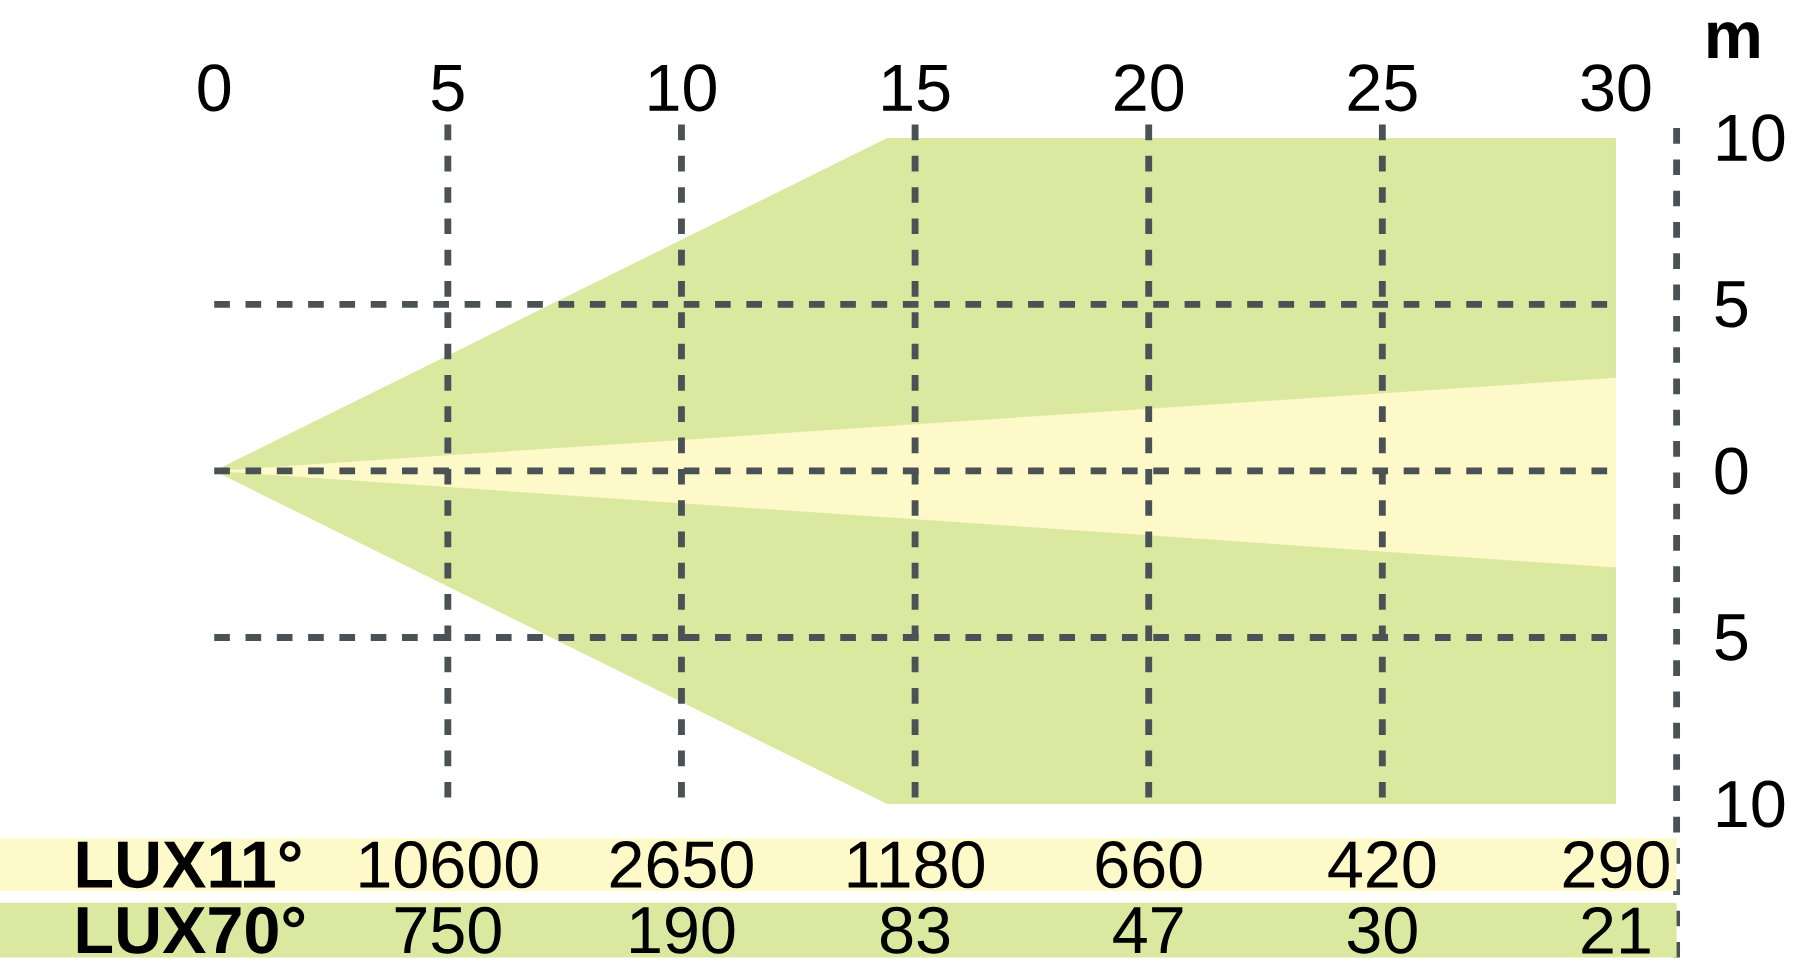 This screenshot has width=1809, height=976. What do you see at coordinates (448, 88) in the screenshot?
I see `x-tick-label: 5` at bounding box center [448, 88].